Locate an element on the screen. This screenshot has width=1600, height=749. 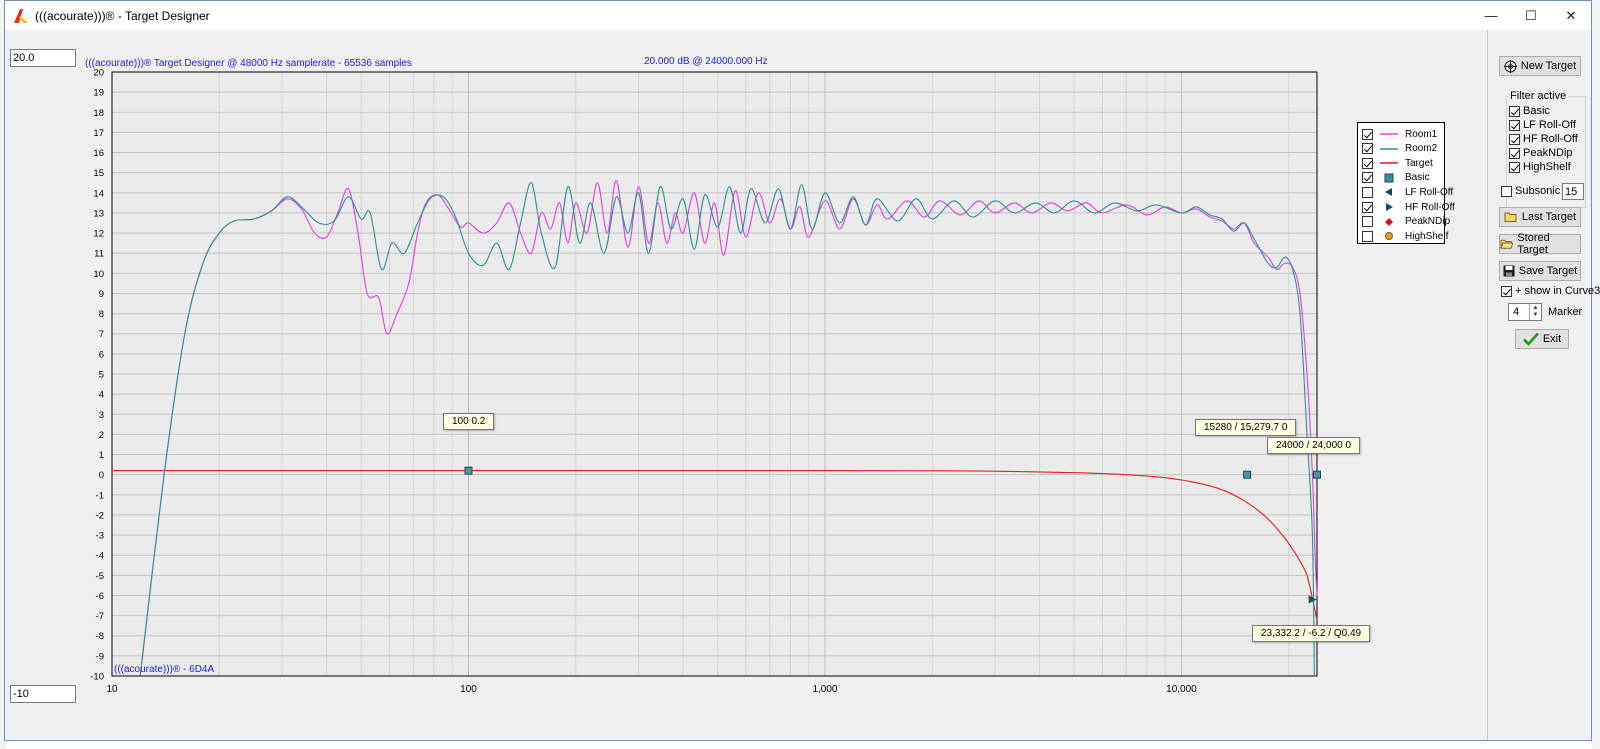
filter-checkbox-hf-roll-off: HF Roll-Off is located at coordinates (1543, 139).